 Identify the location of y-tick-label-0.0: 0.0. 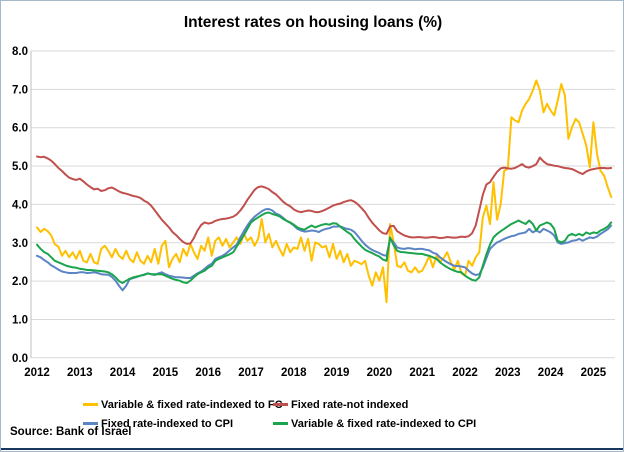
(20, 359).